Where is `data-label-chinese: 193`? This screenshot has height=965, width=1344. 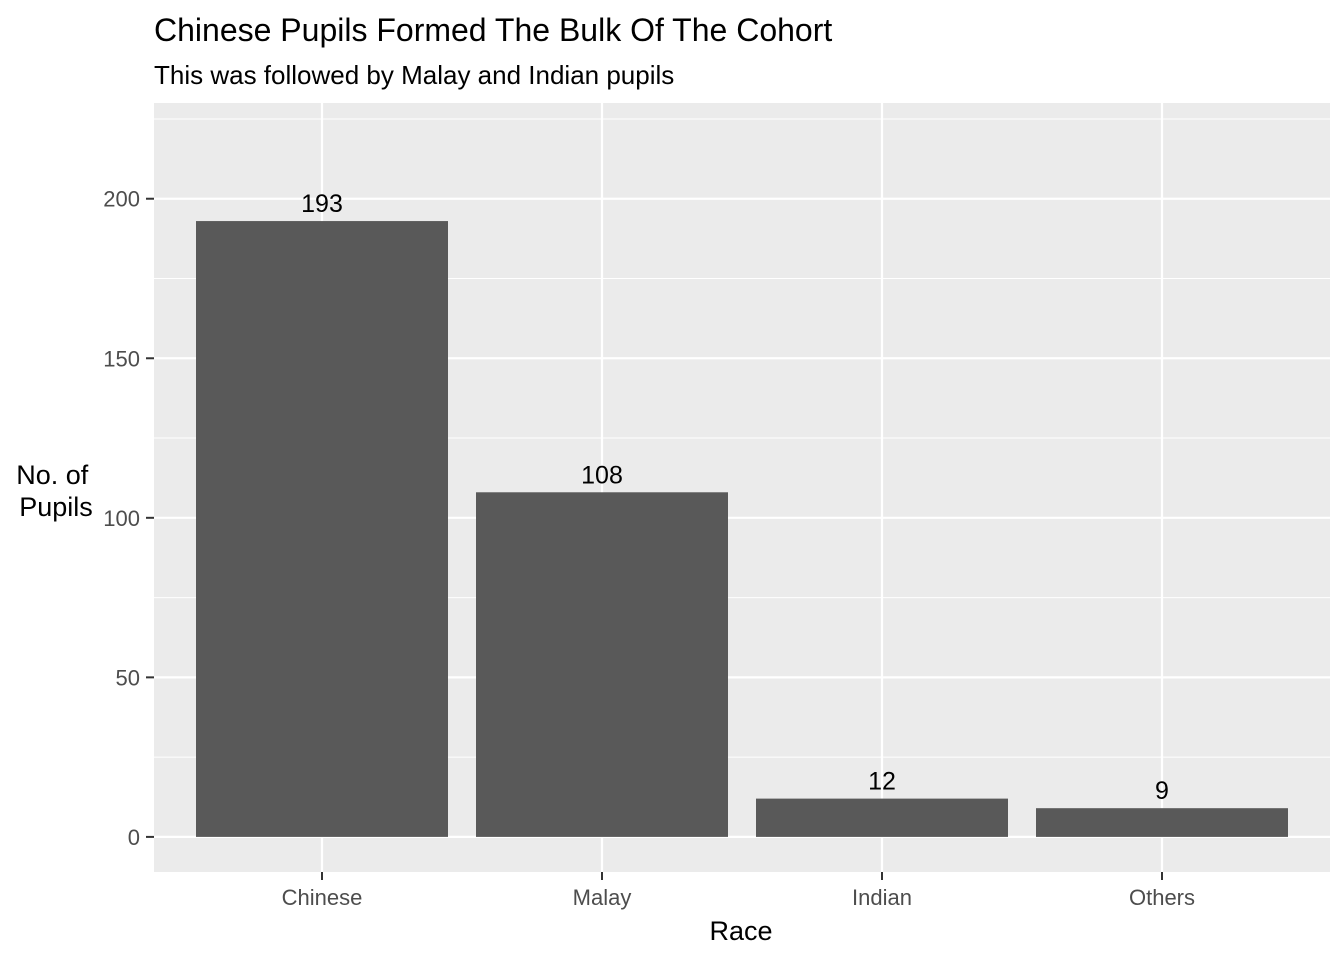
data-label-chinese: 193 is located at coordinates (322, 204).